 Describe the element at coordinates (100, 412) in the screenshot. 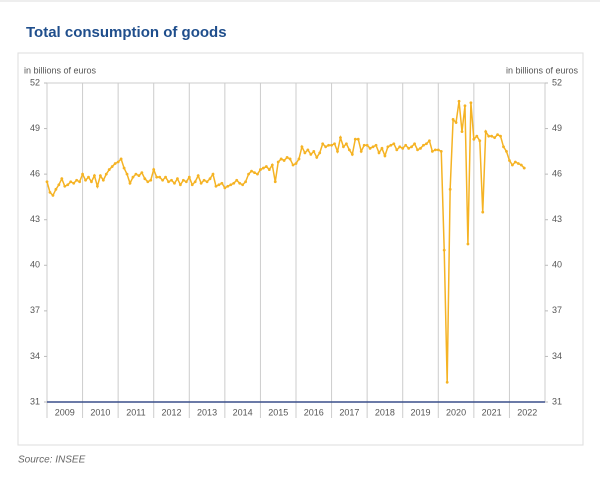

I see `x-tick-label: 2010` at that location.